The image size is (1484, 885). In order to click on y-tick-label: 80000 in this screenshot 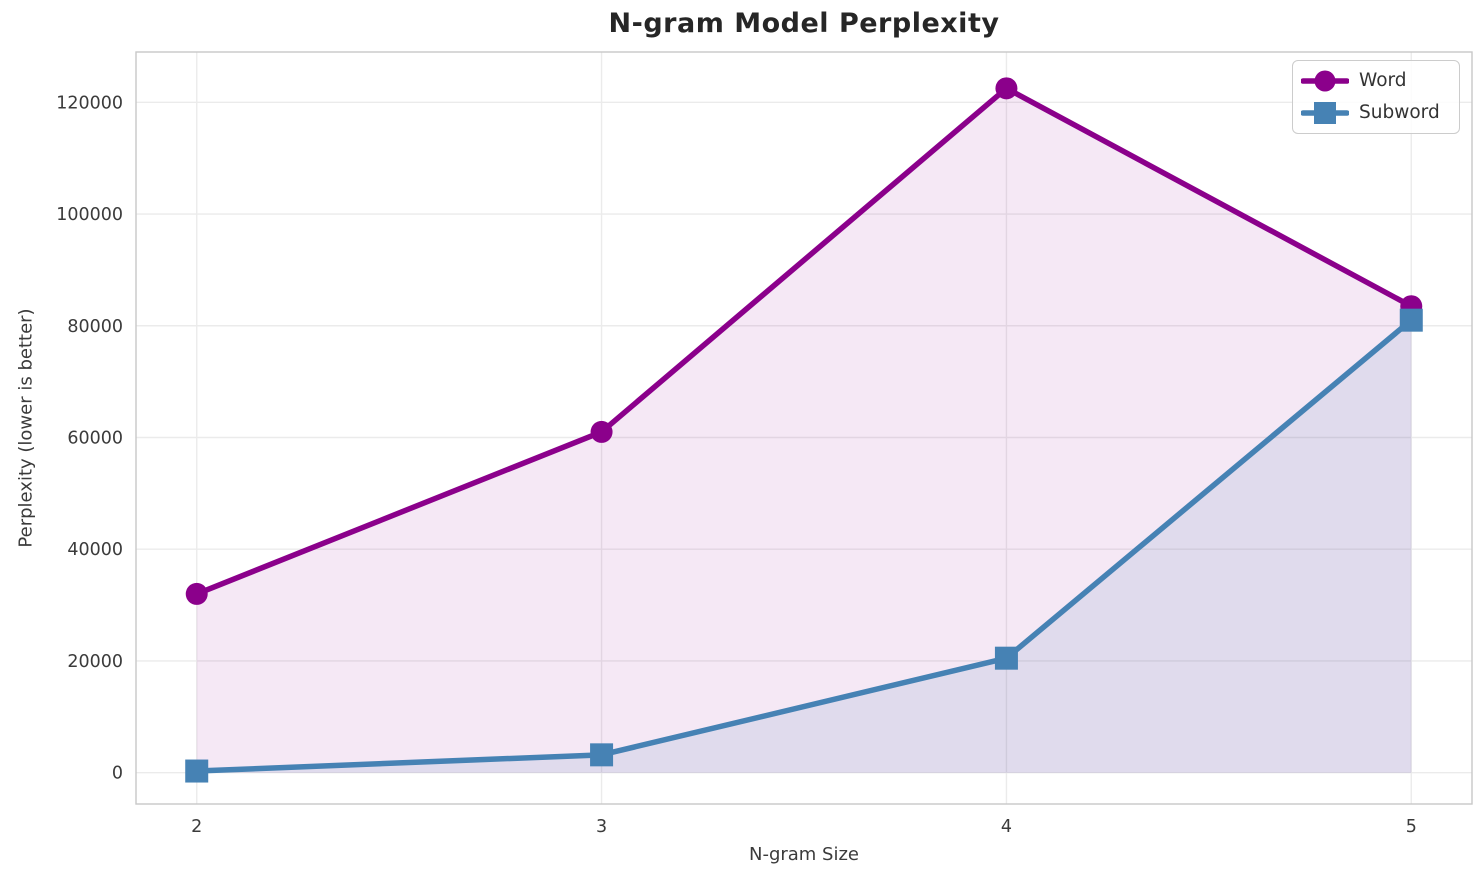, I will do `click(95, 327)`.